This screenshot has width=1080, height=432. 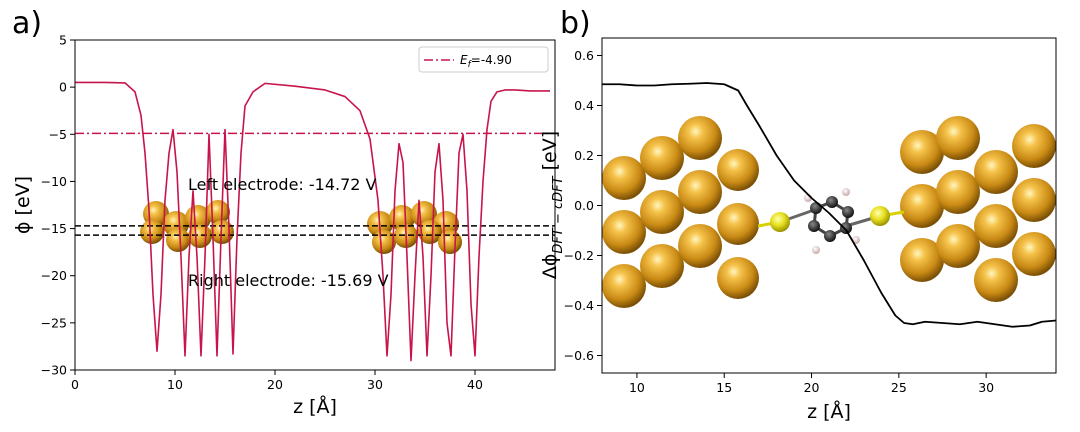 I want to click on legend-label: Ef=-4.90, so click(x=486, y=61).